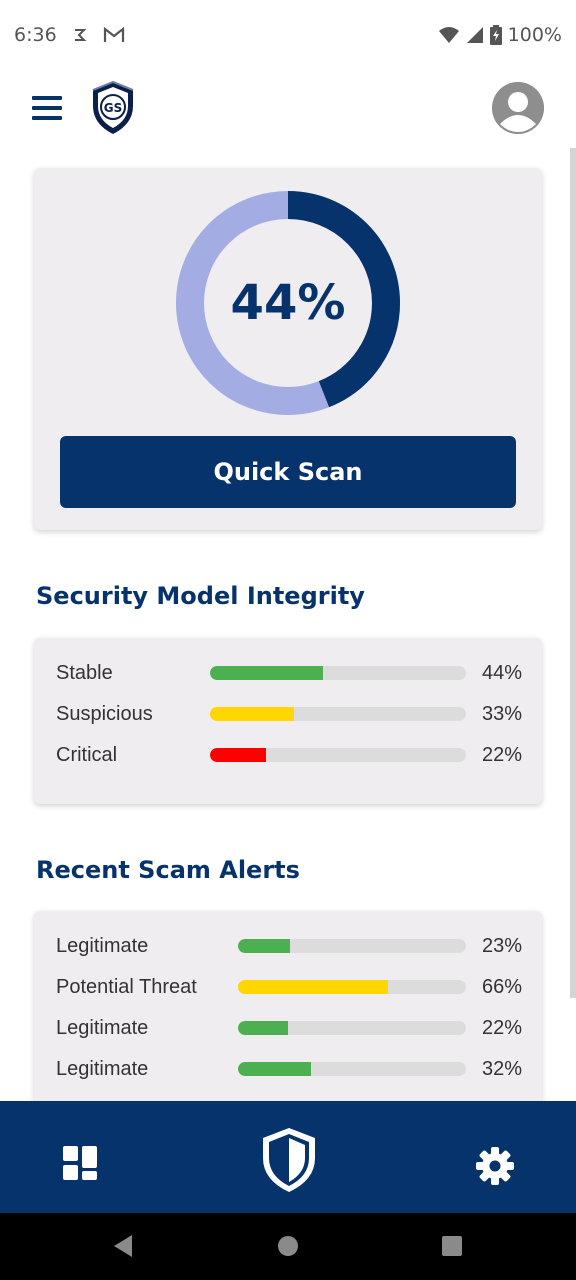 This screenshot has height=1280, width=576. I want to click on home-icon, so click(288, 1246).